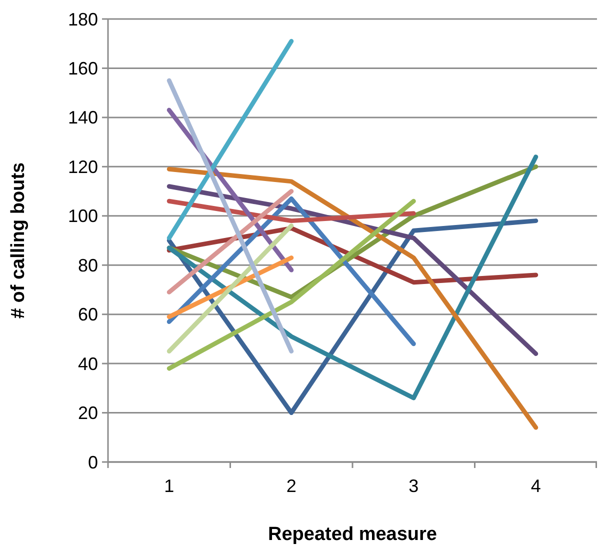 The height and width of the screenshot is (552, 601). What do you see at coordinates (291, 486) in the screenshot?
I see `x-tick-label: 2` at bounding box center [291, 486].